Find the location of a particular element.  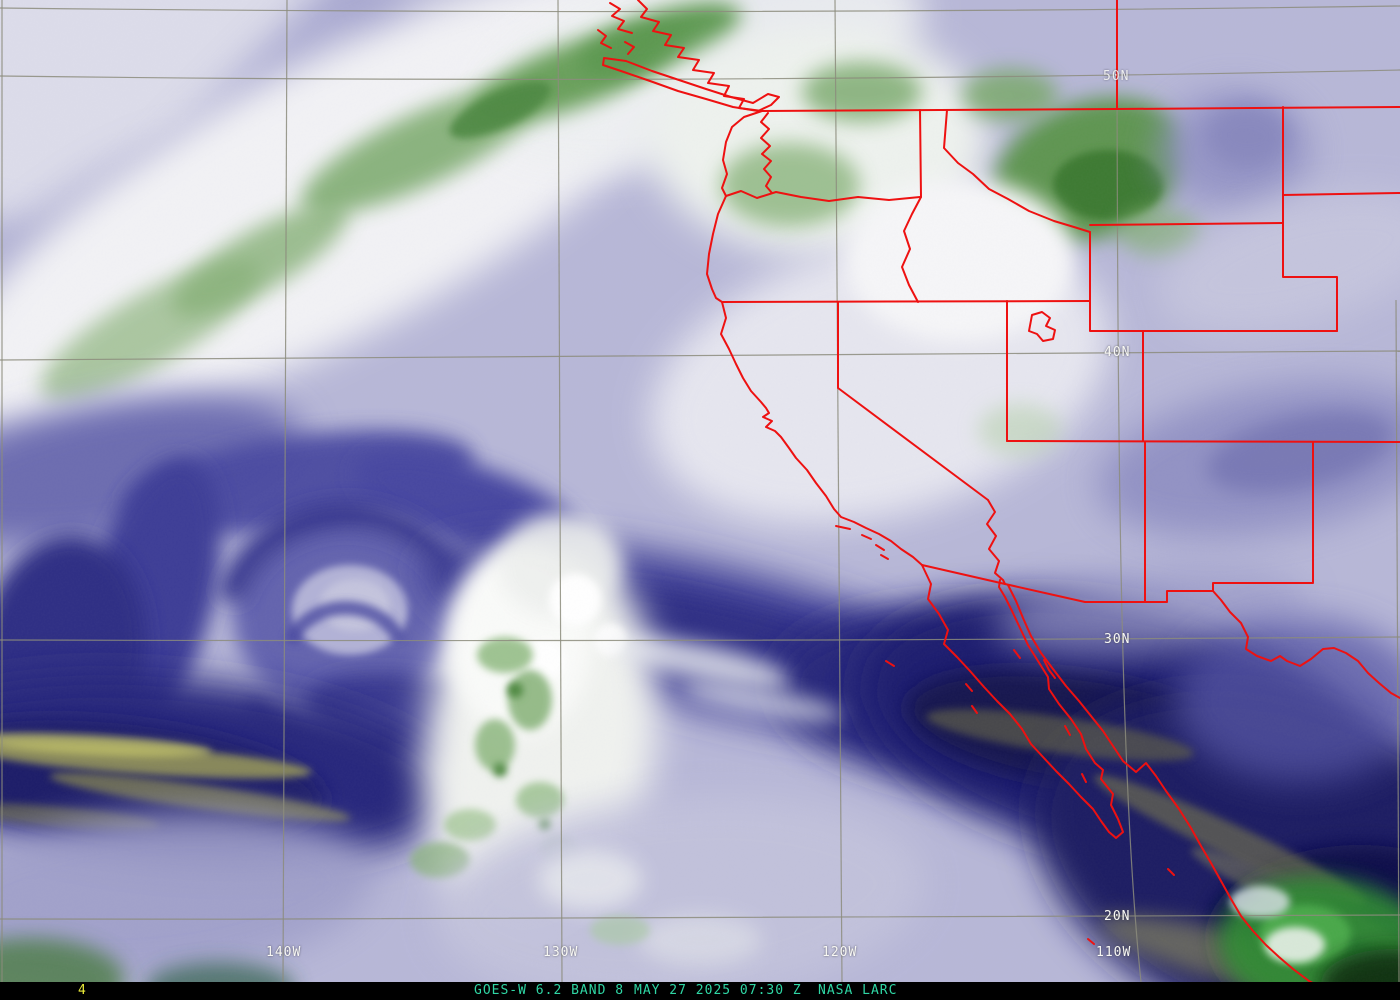

lon-label-140w: 140W is located at coordinates (284, 952).